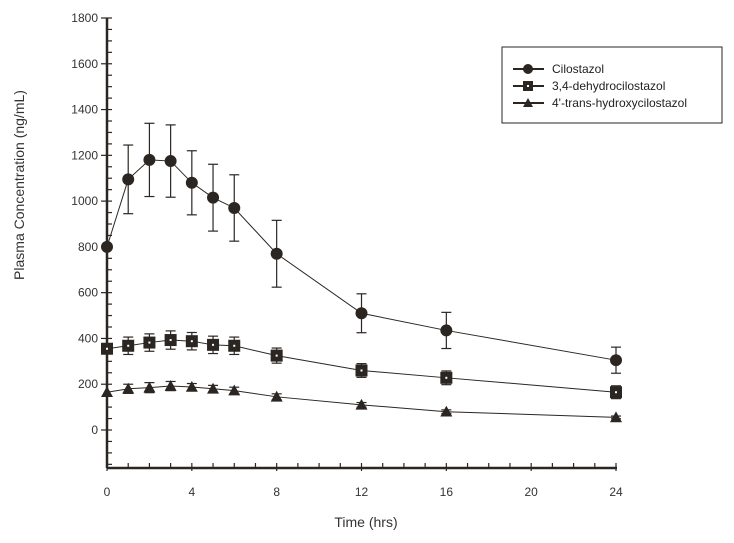 Image resolution: width=734 pixels, height=543 pixels. I want to click on y-axis-title: Plasma Concentration (ng/mL), so click(19, 185).